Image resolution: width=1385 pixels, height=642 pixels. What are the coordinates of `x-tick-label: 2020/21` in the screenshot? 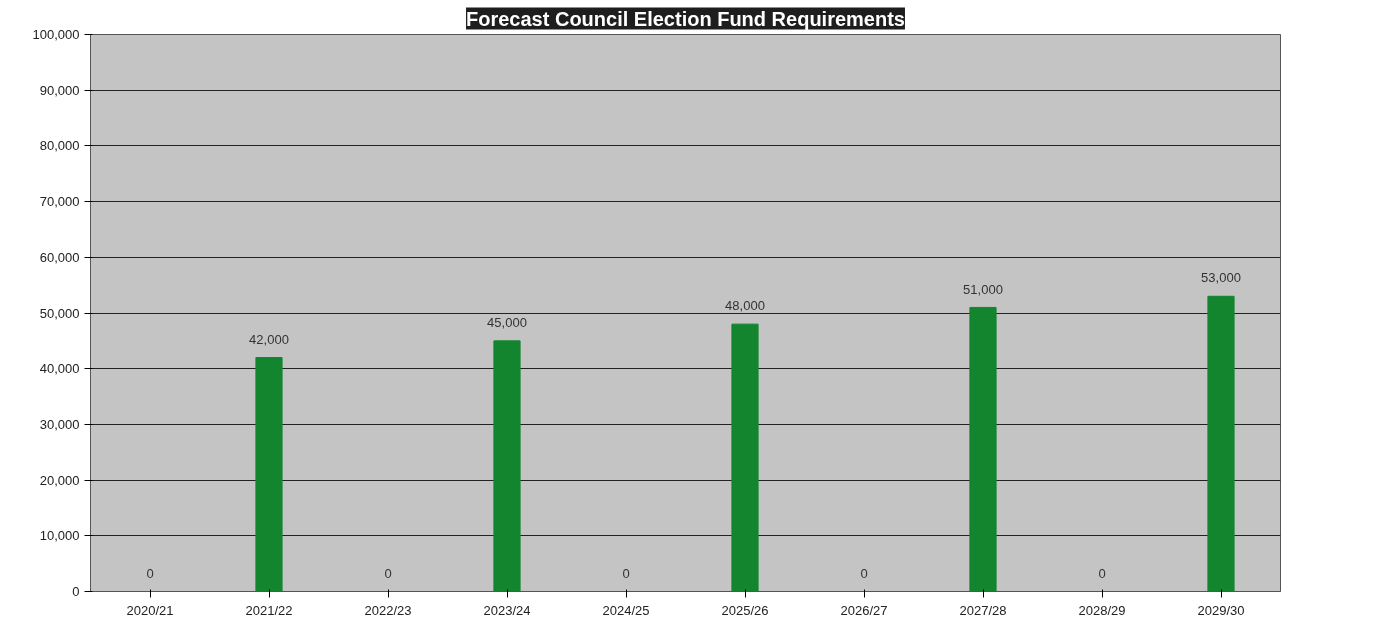 It's located at (150, 610).